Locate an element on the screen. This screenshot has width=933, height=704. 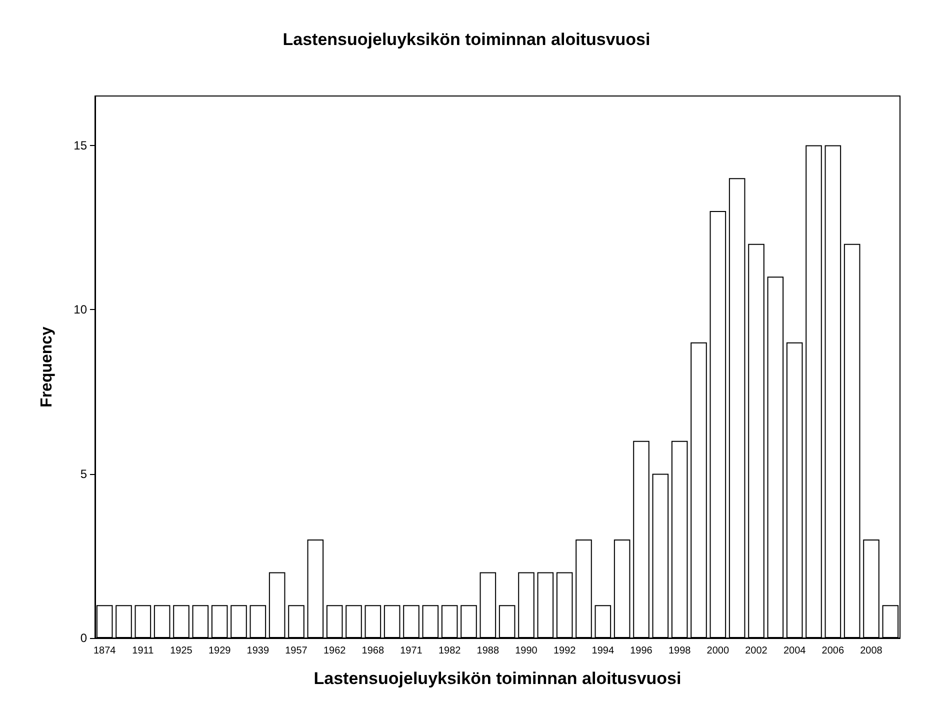
chart-title: Lastensuojeluyksikön toiminnan aloitusvuosi is located at coordinates (466, 39).